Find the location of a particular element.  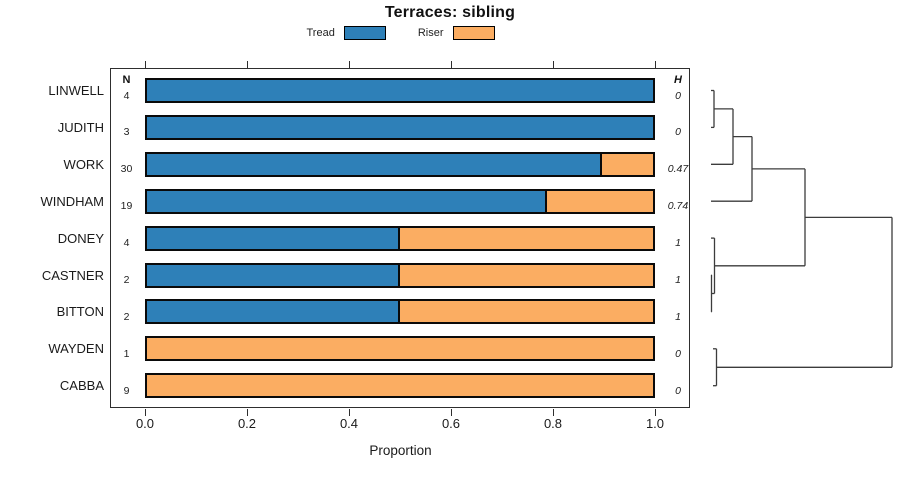

legend-label-tread: Tread is located at coordinates (320, 33).